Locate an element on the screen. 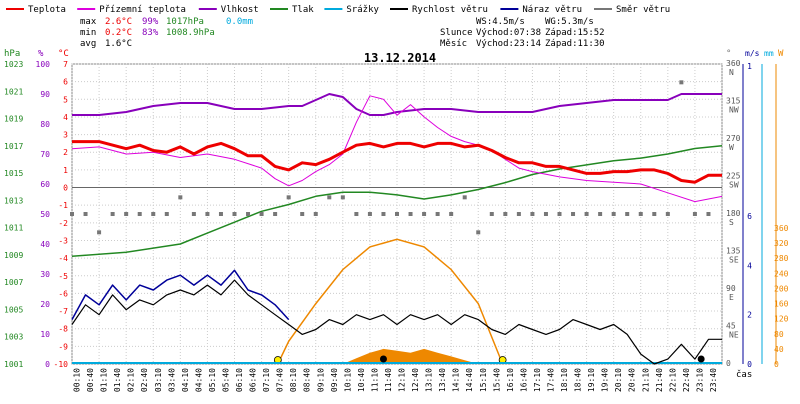 This screenshot has height=404, width=800. tick-time: 22:10 is located at coordinates (672, 380).